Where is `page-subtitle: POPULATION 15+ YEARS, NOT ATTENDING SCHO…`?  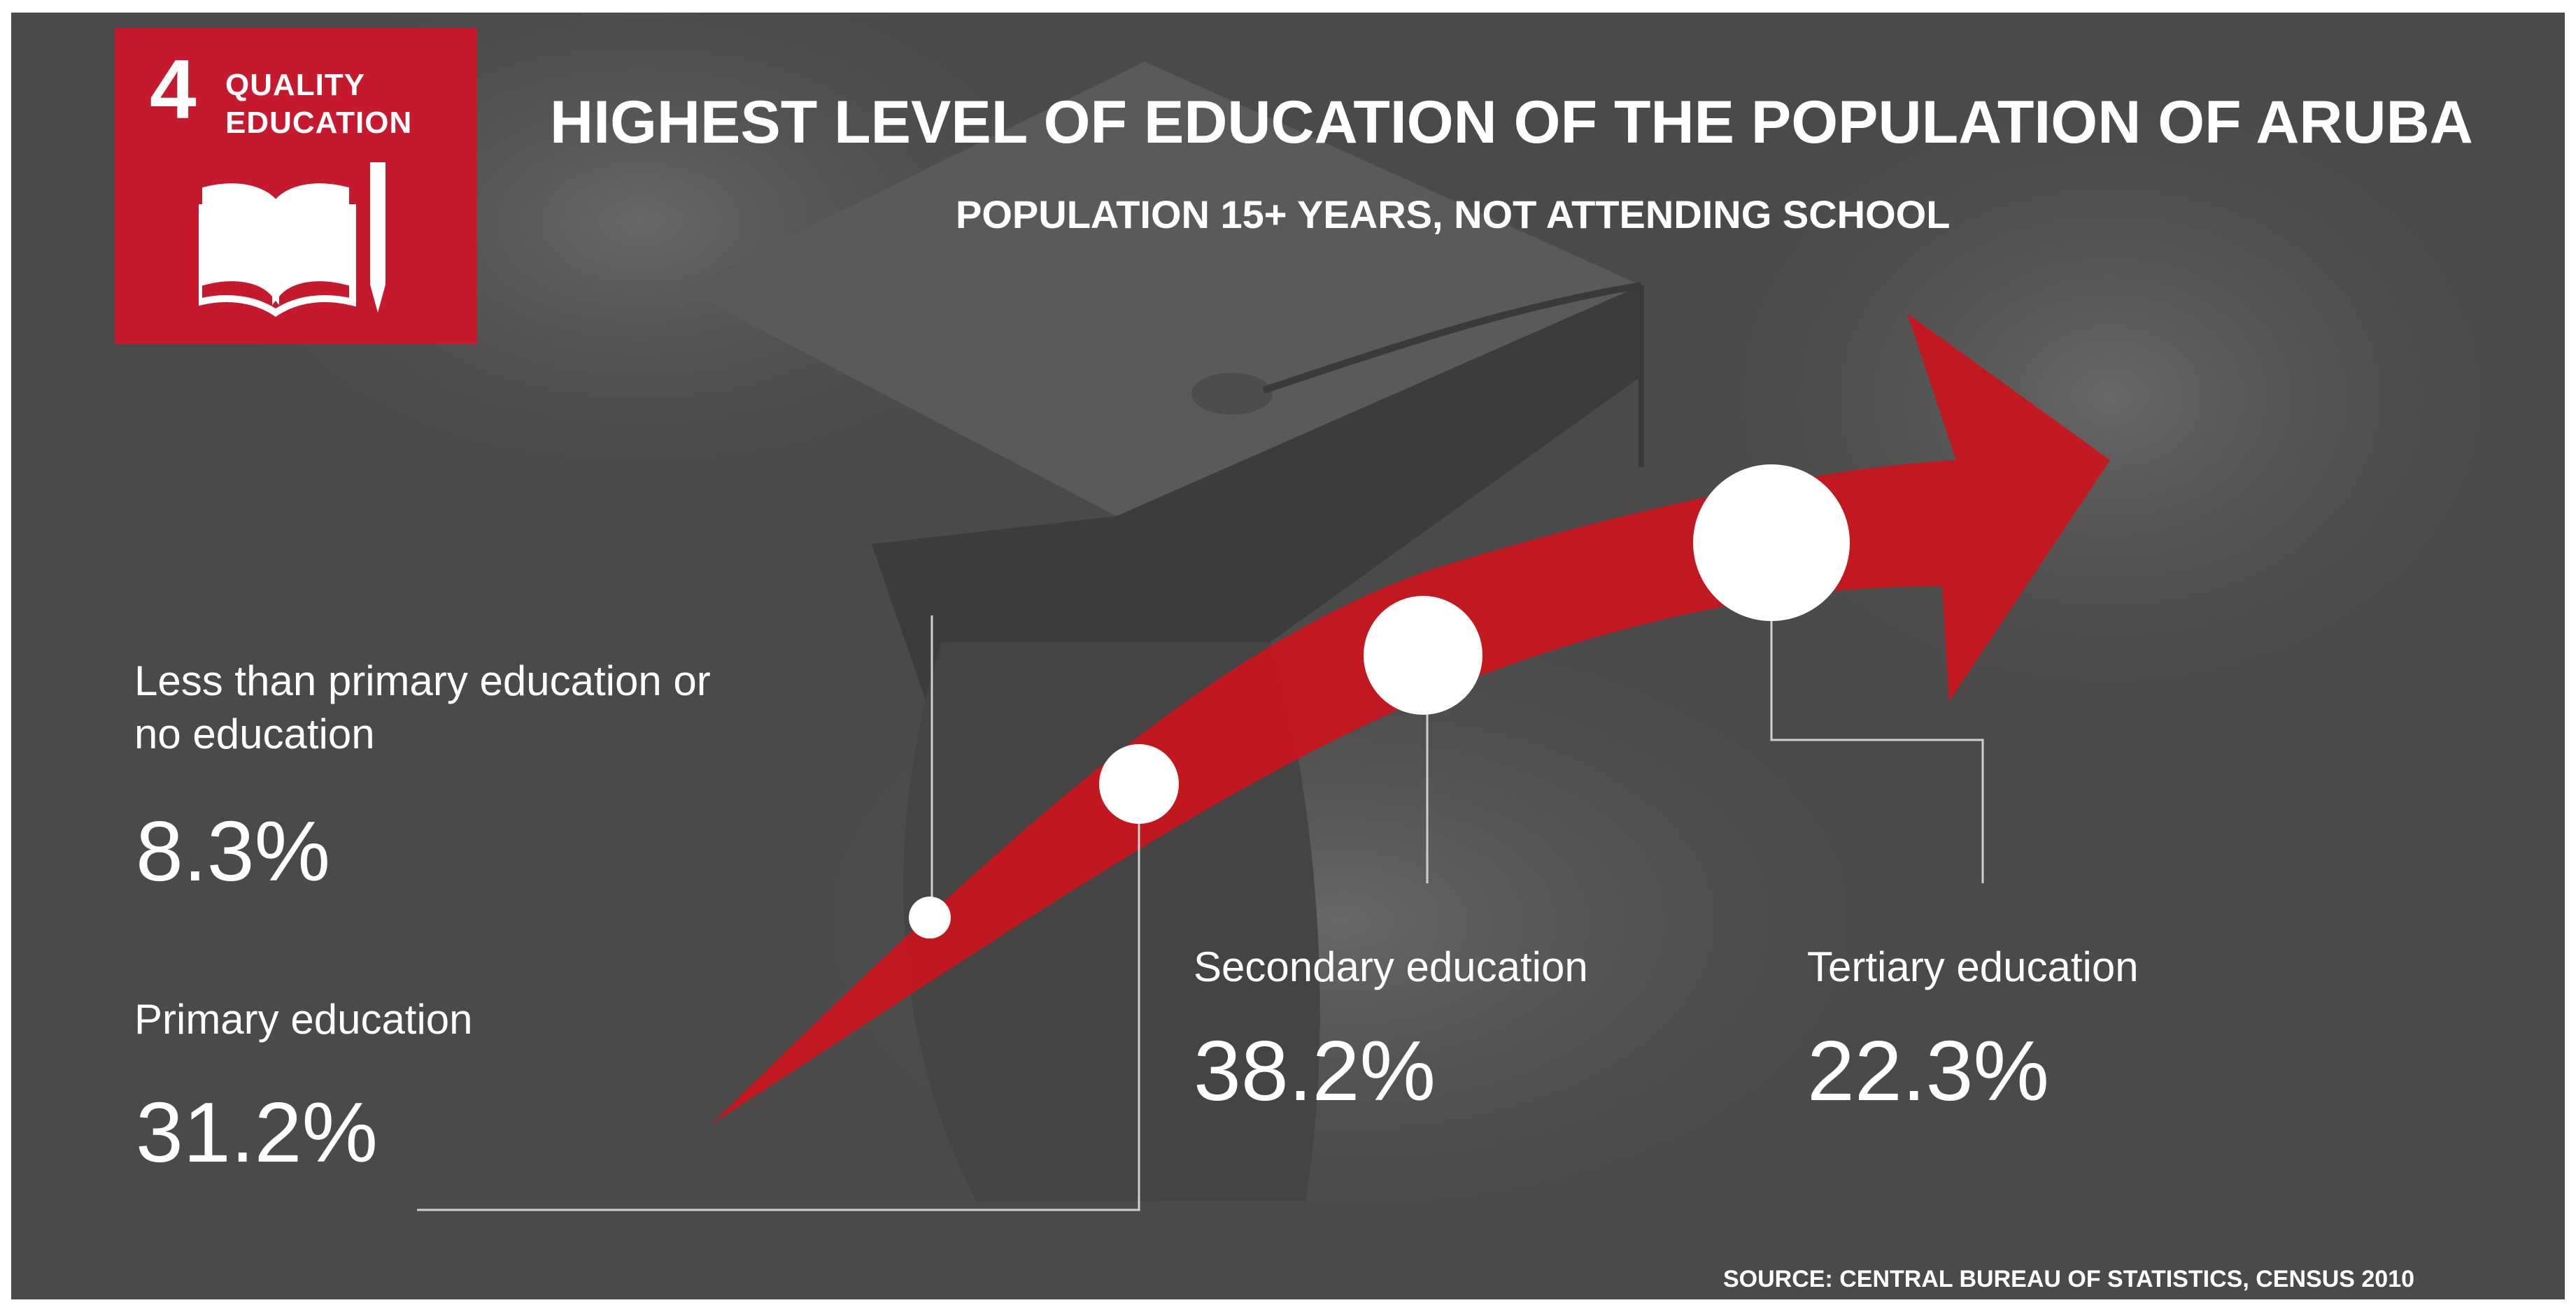
page-subtitle: POPULATION 15+ YEARS, NOT ATTENDING SCHO… is located at coordinates (1453, 214).